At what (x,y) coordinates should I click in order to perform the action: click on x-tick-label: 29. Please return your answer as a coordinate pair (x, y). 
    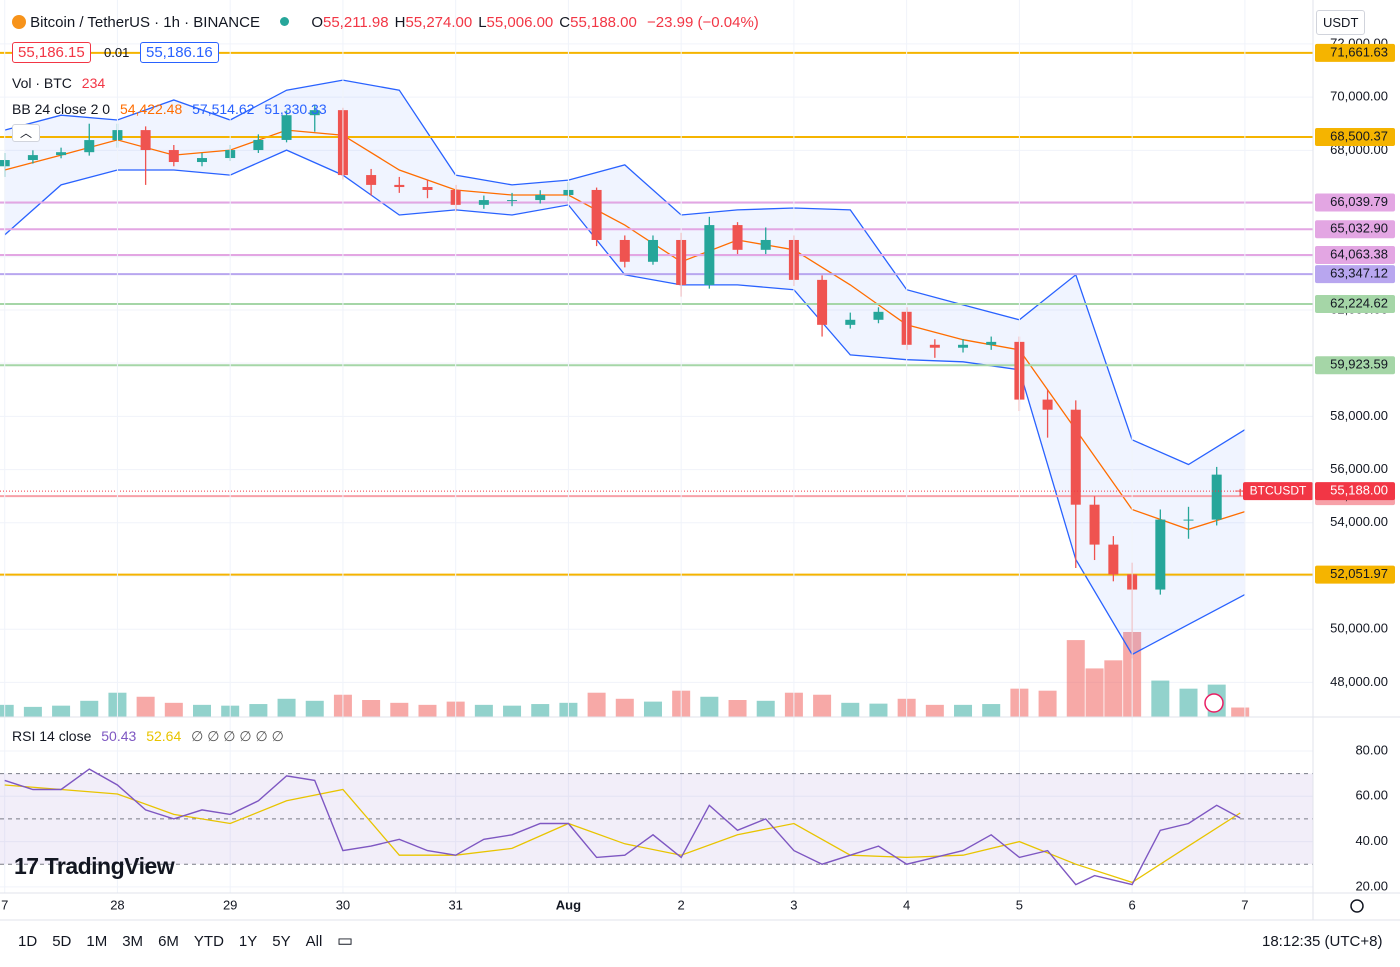
    Looking at the image, I should click on (230, 904).